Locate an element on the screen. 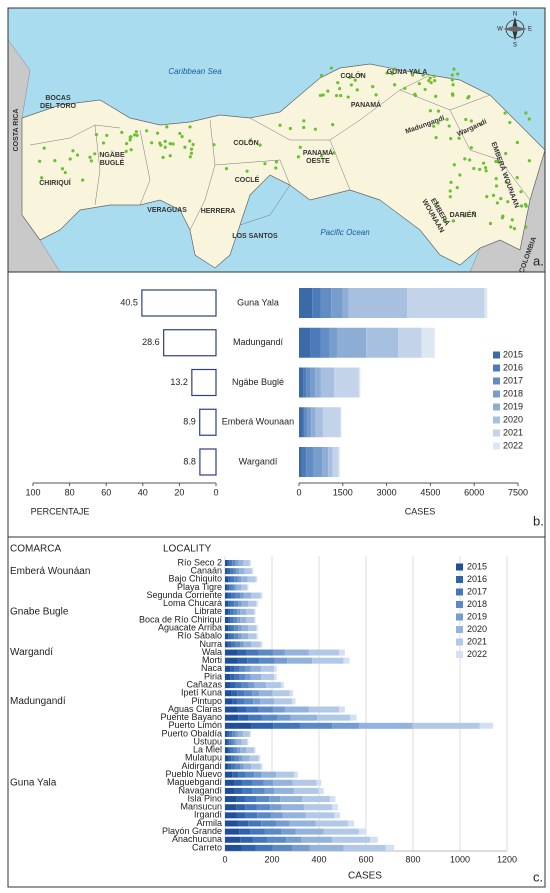 The image size is (550, 893). panel-label: b. is located at coordinates (538, 520).